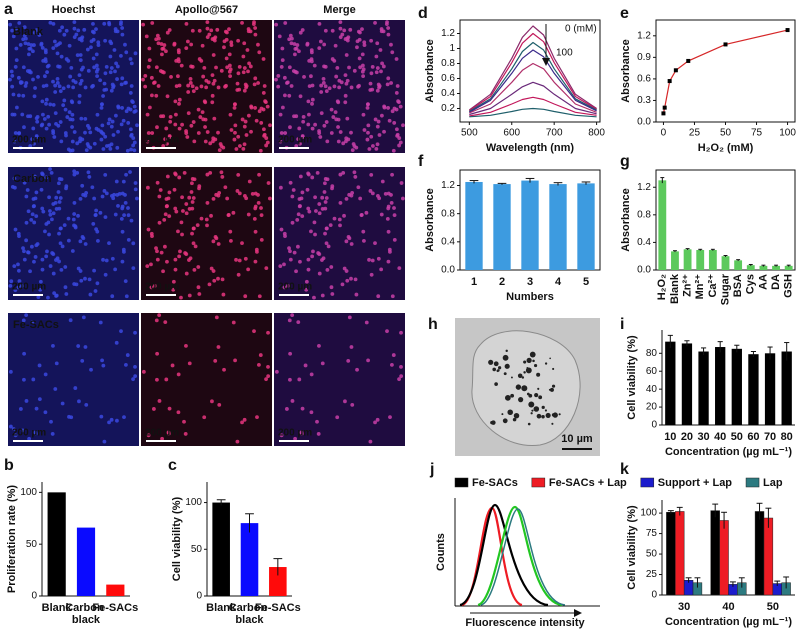  What do you see at coordinates (713, 286) in the screenshot?
I see `x-tick-label: Ca²⁺` at bounding box center [713, 286].